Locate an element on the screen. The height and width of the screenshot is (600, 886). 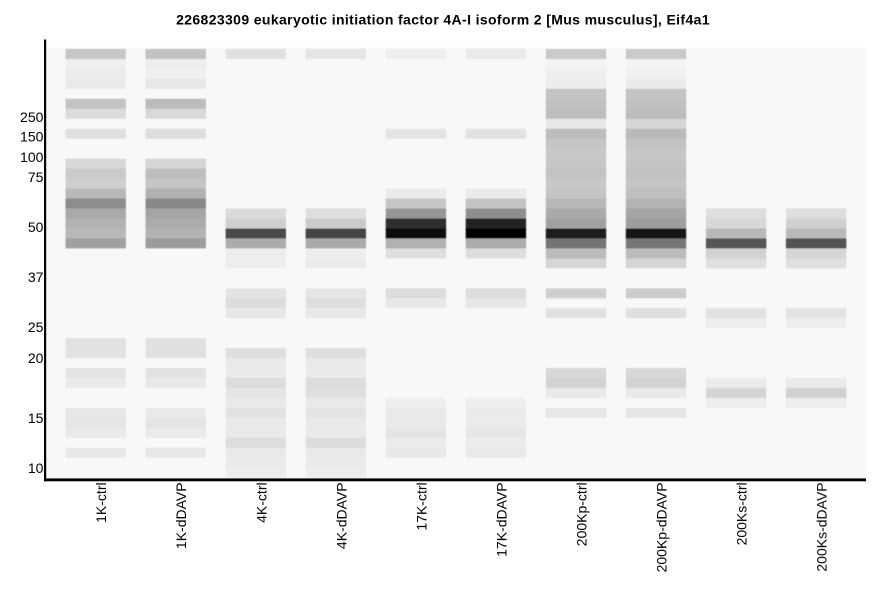
svg-text: 50 is located at coordinates (36, 227).